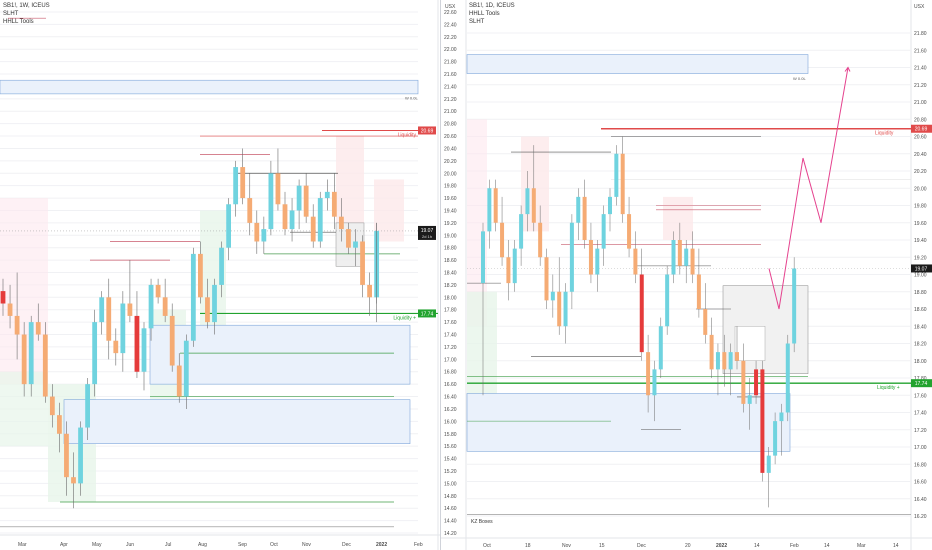 This screenshot has height=550, width=932. Describe the element at coordinates (920, 362) in the screenshot. I see `y-tick-label: 18.00` at that location.